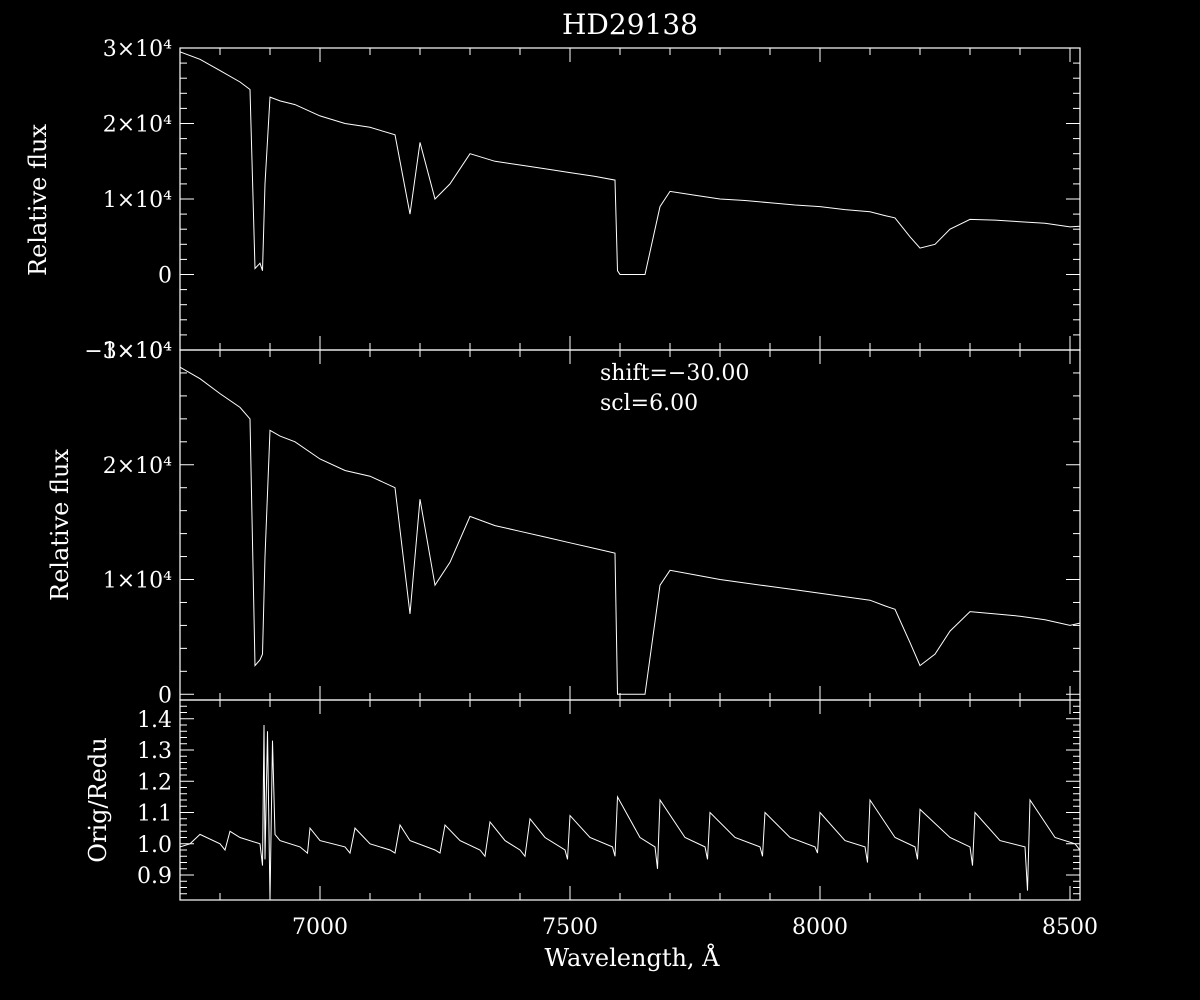 The image size is (1200, 1000). What do you see at coordinates (137, 581) in the screenshot?
I see `middle-ytick-label: 1×10⁴` at bounding box center [137, 581].